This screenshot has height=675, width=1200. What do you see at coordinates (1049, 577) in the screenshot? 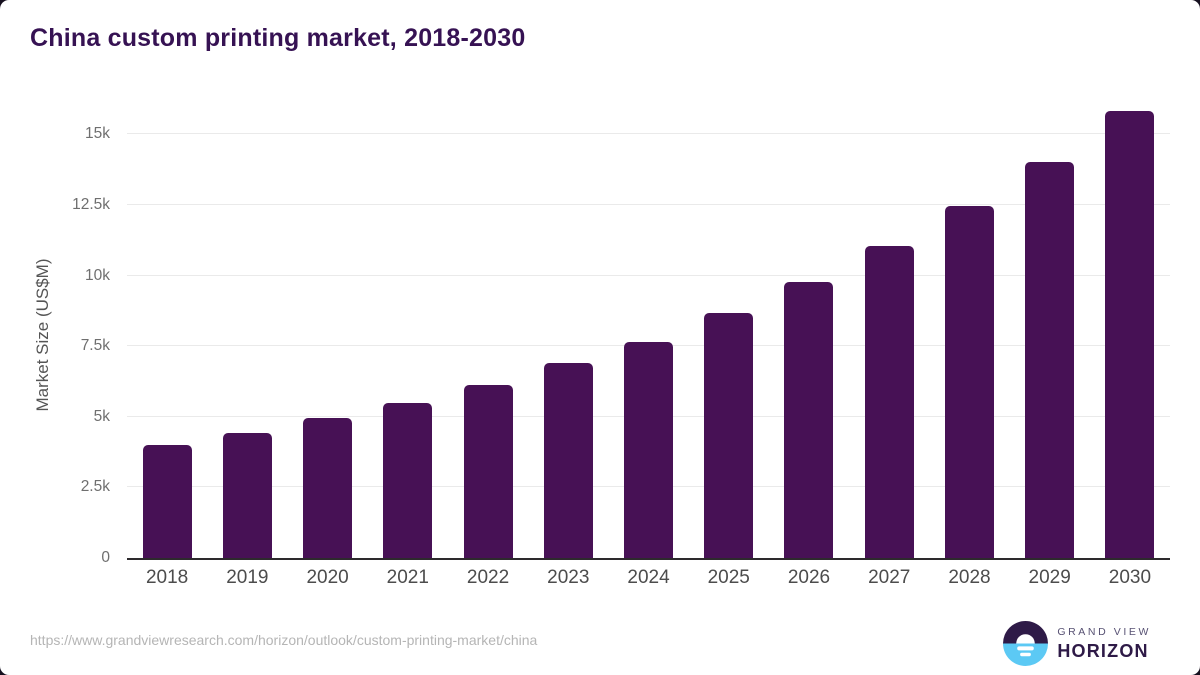
I see `x-tick-label-2029: 2029` at bounding box center [1049, 577].